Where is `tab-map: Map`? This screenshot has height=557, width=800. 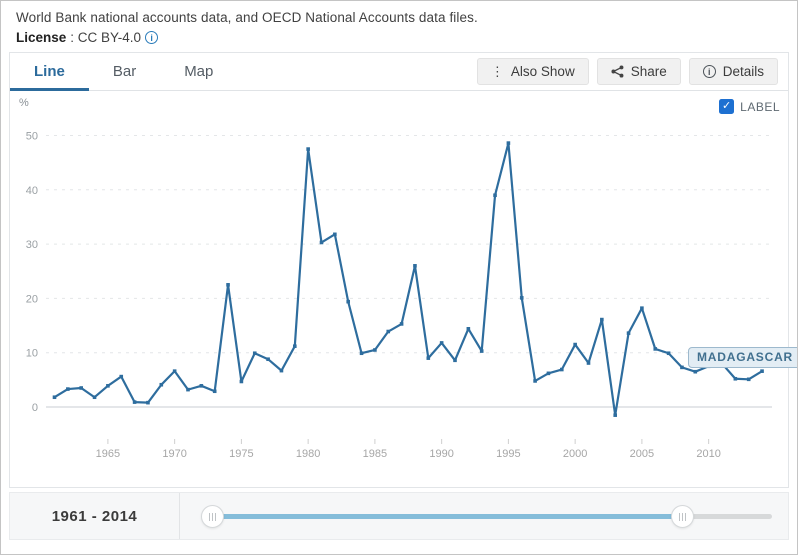 tab-map: Map is located at coordinates (199, 71).